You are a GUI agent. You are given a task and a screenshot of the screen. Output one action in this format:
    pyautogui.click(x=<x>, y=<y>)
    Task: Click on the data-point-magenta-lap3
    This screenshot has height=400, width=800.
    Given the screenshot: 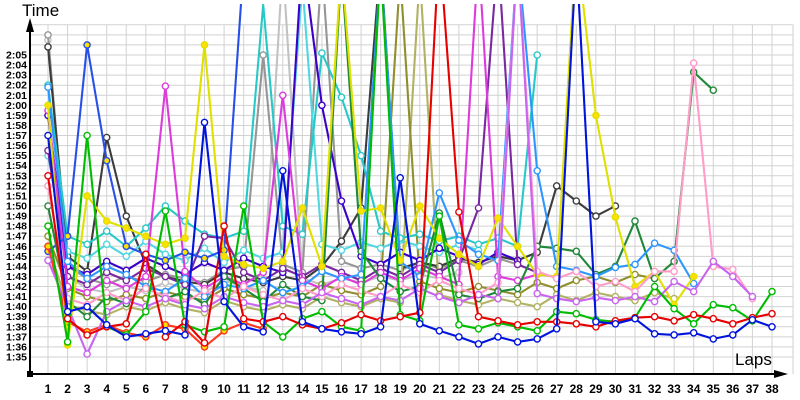 What is the action you would take?
    pyautogui.click(x=87, y=292)
    